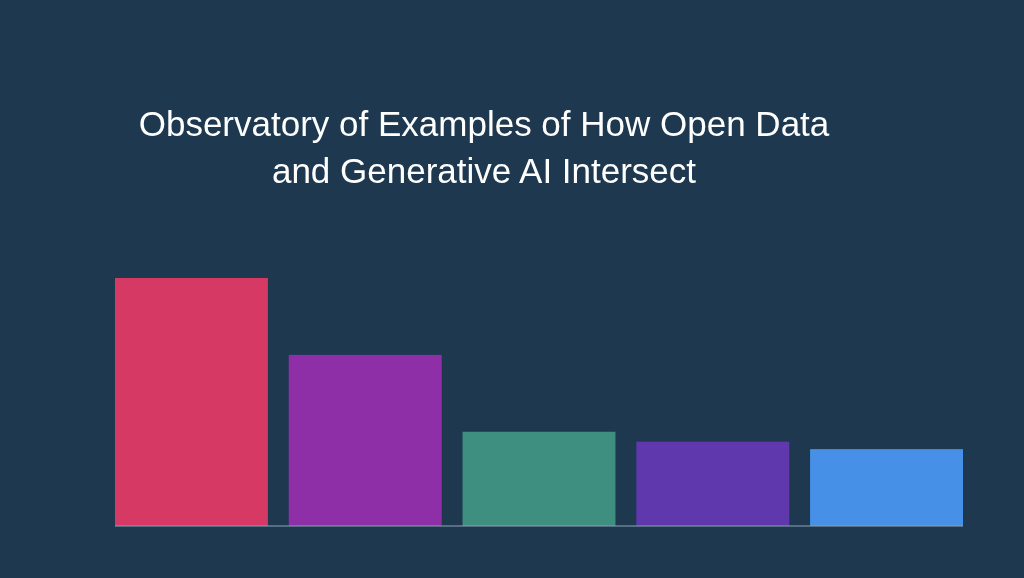 The width and height of the screenshot is (1024, 578). Describe the element at coordinates (484, 147) in the screenshot. I see `chart-title: Observatory of Examples of How Open Data and Generative AI Intersect` at that location.